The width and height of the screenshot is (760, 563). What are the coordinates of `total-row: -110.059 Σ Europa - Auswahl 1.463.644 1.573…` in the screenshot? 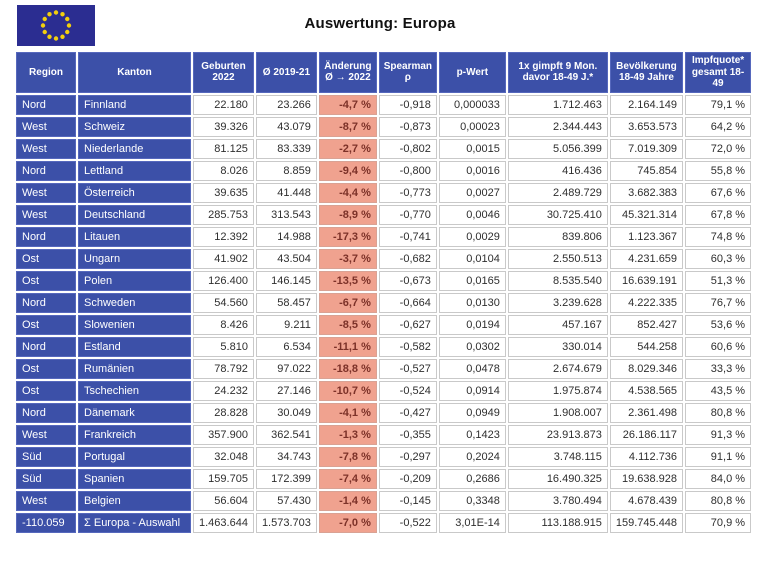 It's located at (384, 522).